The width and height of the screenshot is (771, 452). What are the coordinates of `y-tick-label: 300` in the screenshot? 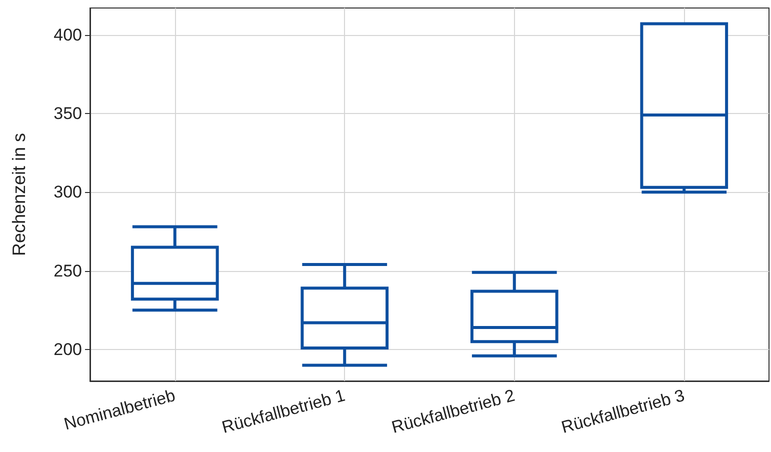 It's located at (68, 192).